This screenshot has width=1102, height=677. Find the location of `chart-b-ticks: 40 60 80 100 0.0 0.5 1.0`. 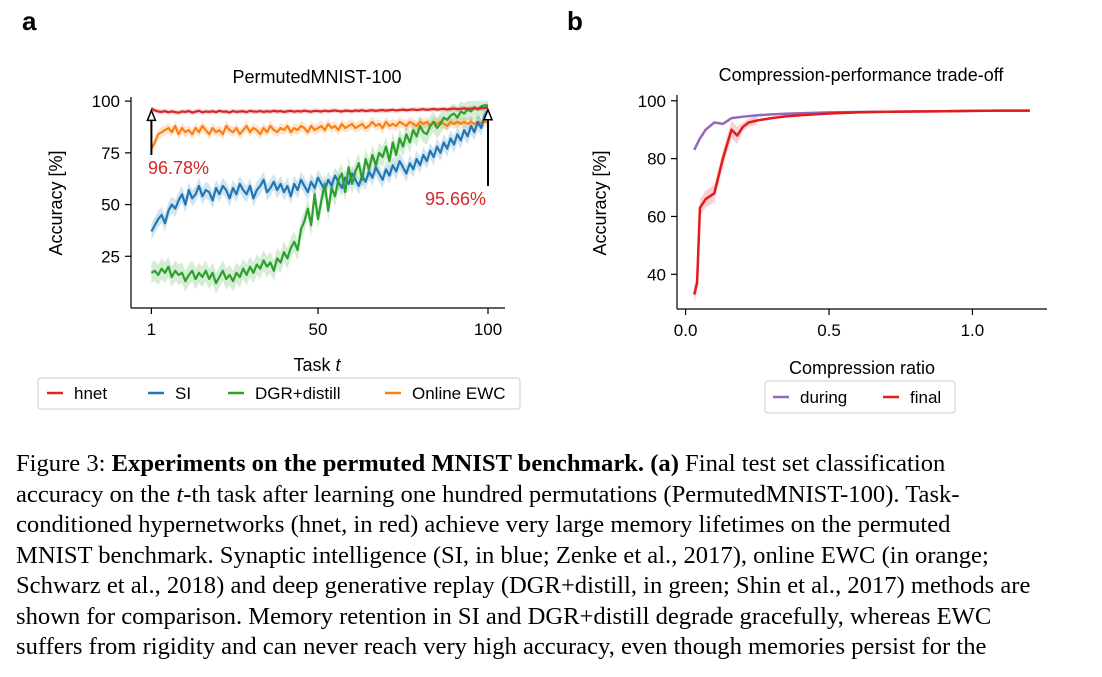

chart-b-ticks: 40 60 80 100 0.0 0.5 1.0 is located at coordinates (811, 216).